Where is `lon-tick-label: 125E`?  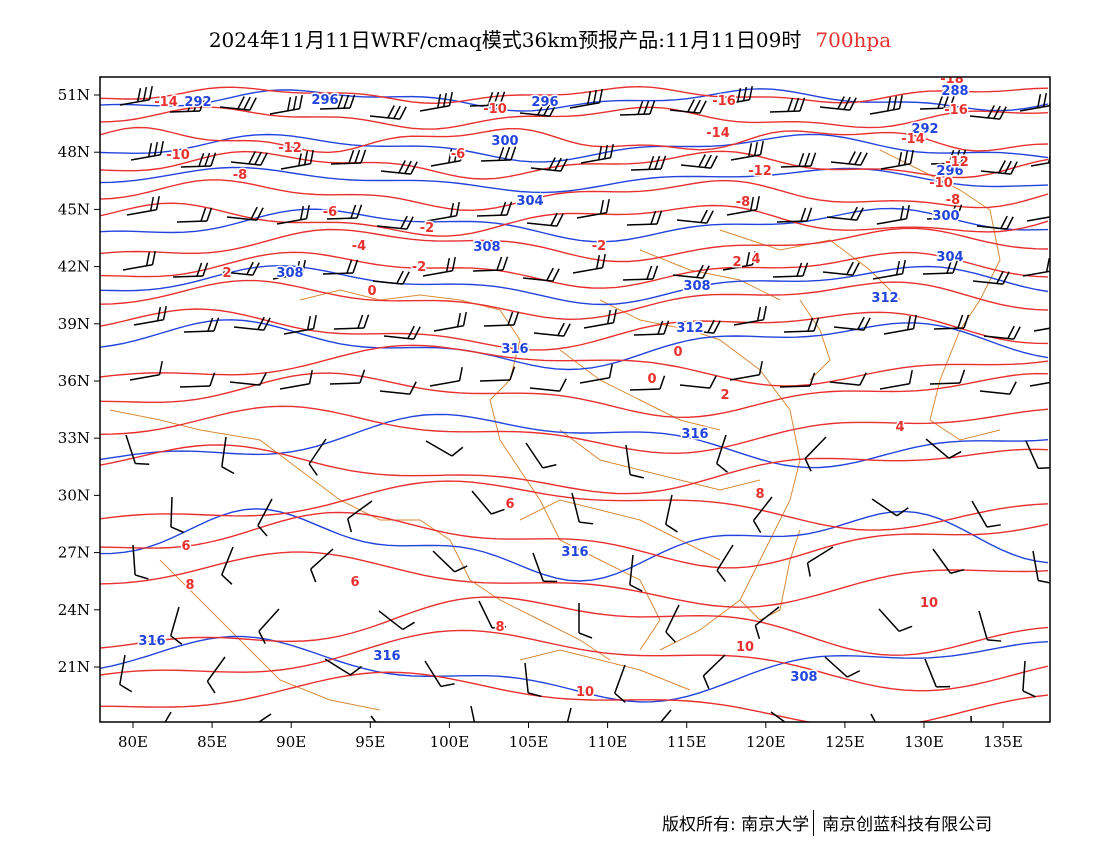
lon-tick-label: 125E is located at coordinates (845, 742).